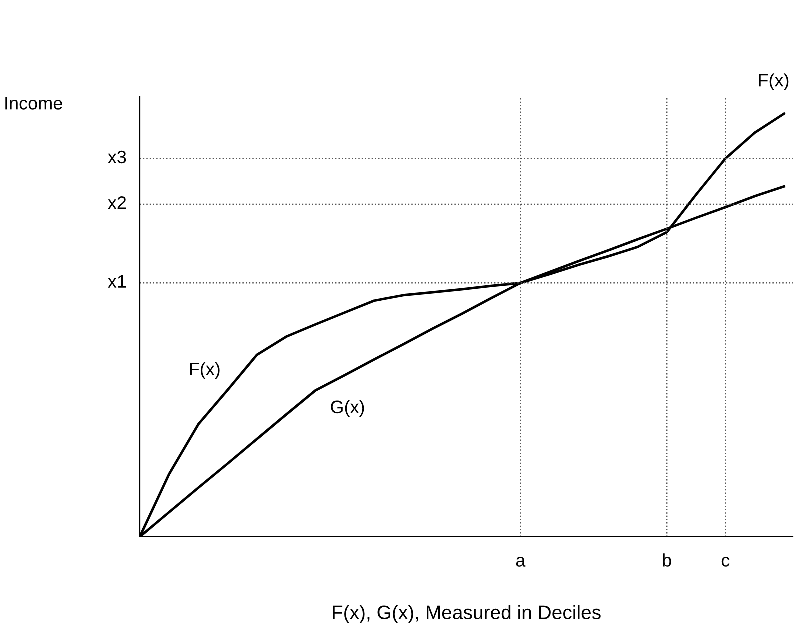  I want to click on ref-line-label: x1, so click(117, 281).